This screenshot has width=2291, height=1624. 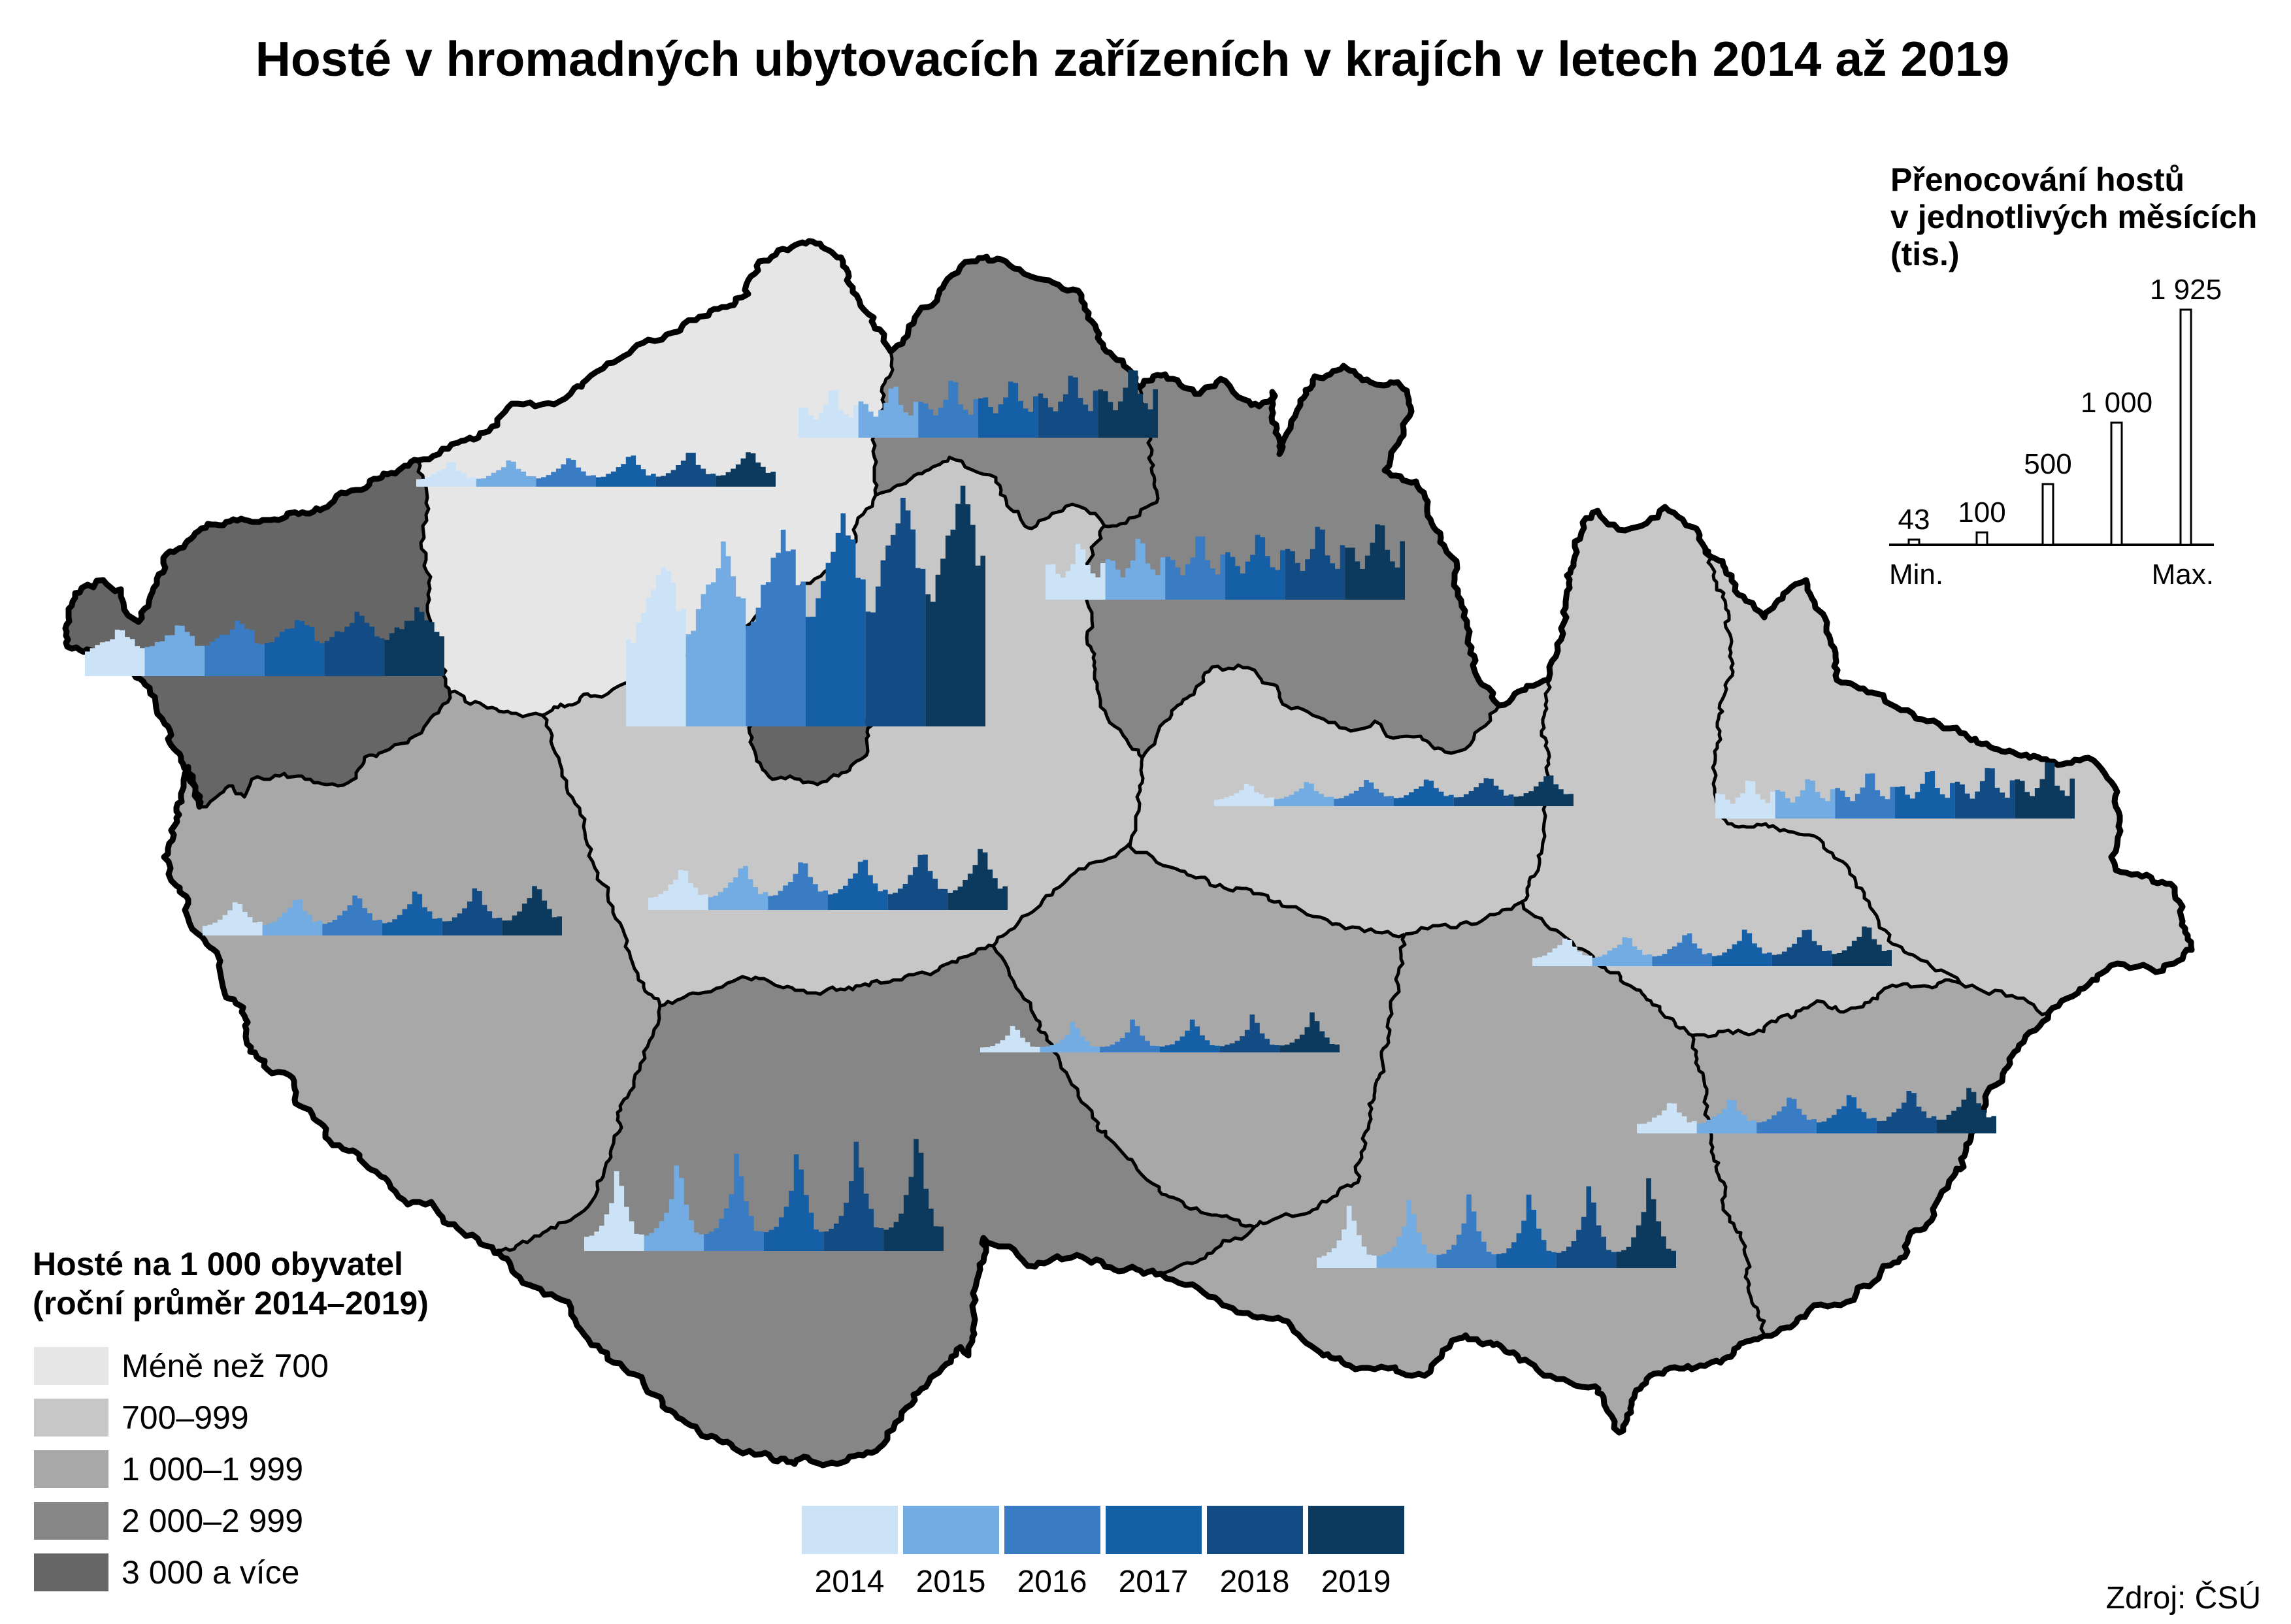 What do you see at coordinates (225, 1366) in the screenshot?
I see `svg-text: Méně než 700` at bounding box center [225, 1366].